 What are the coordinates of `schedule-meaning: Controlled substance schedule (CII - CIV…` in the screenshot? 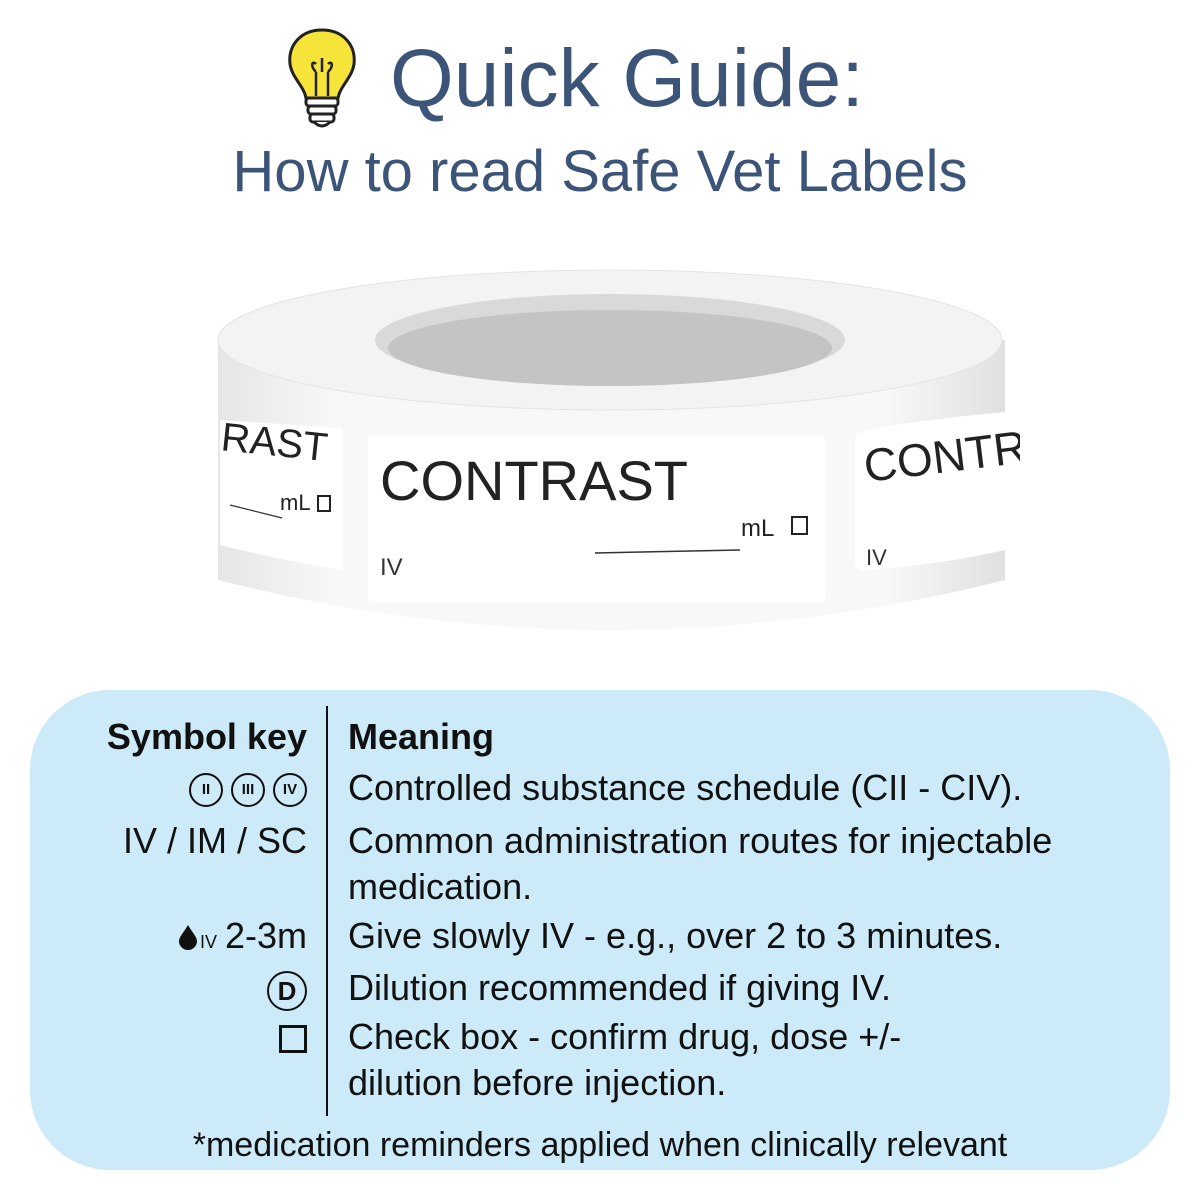 It's located at (685, 787).